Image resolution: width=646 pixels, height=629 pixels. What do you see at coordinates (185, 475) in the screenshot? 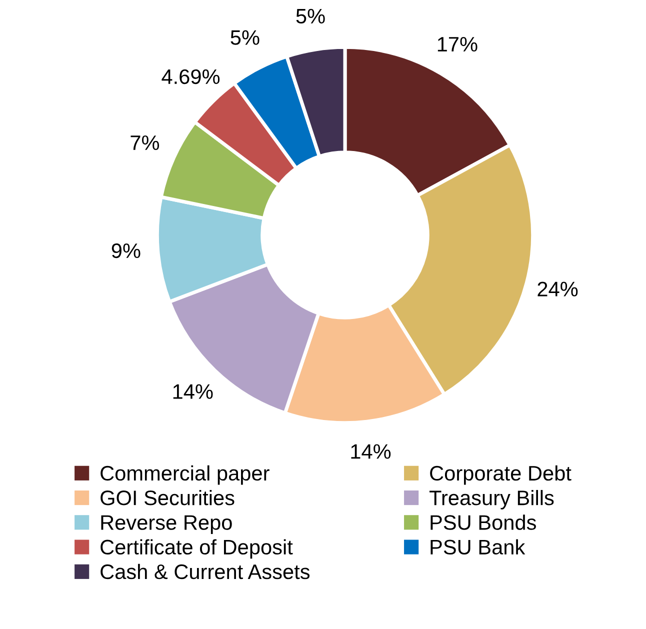
I see `legend-label: Commercial paper` at bounding box center [185, 475].